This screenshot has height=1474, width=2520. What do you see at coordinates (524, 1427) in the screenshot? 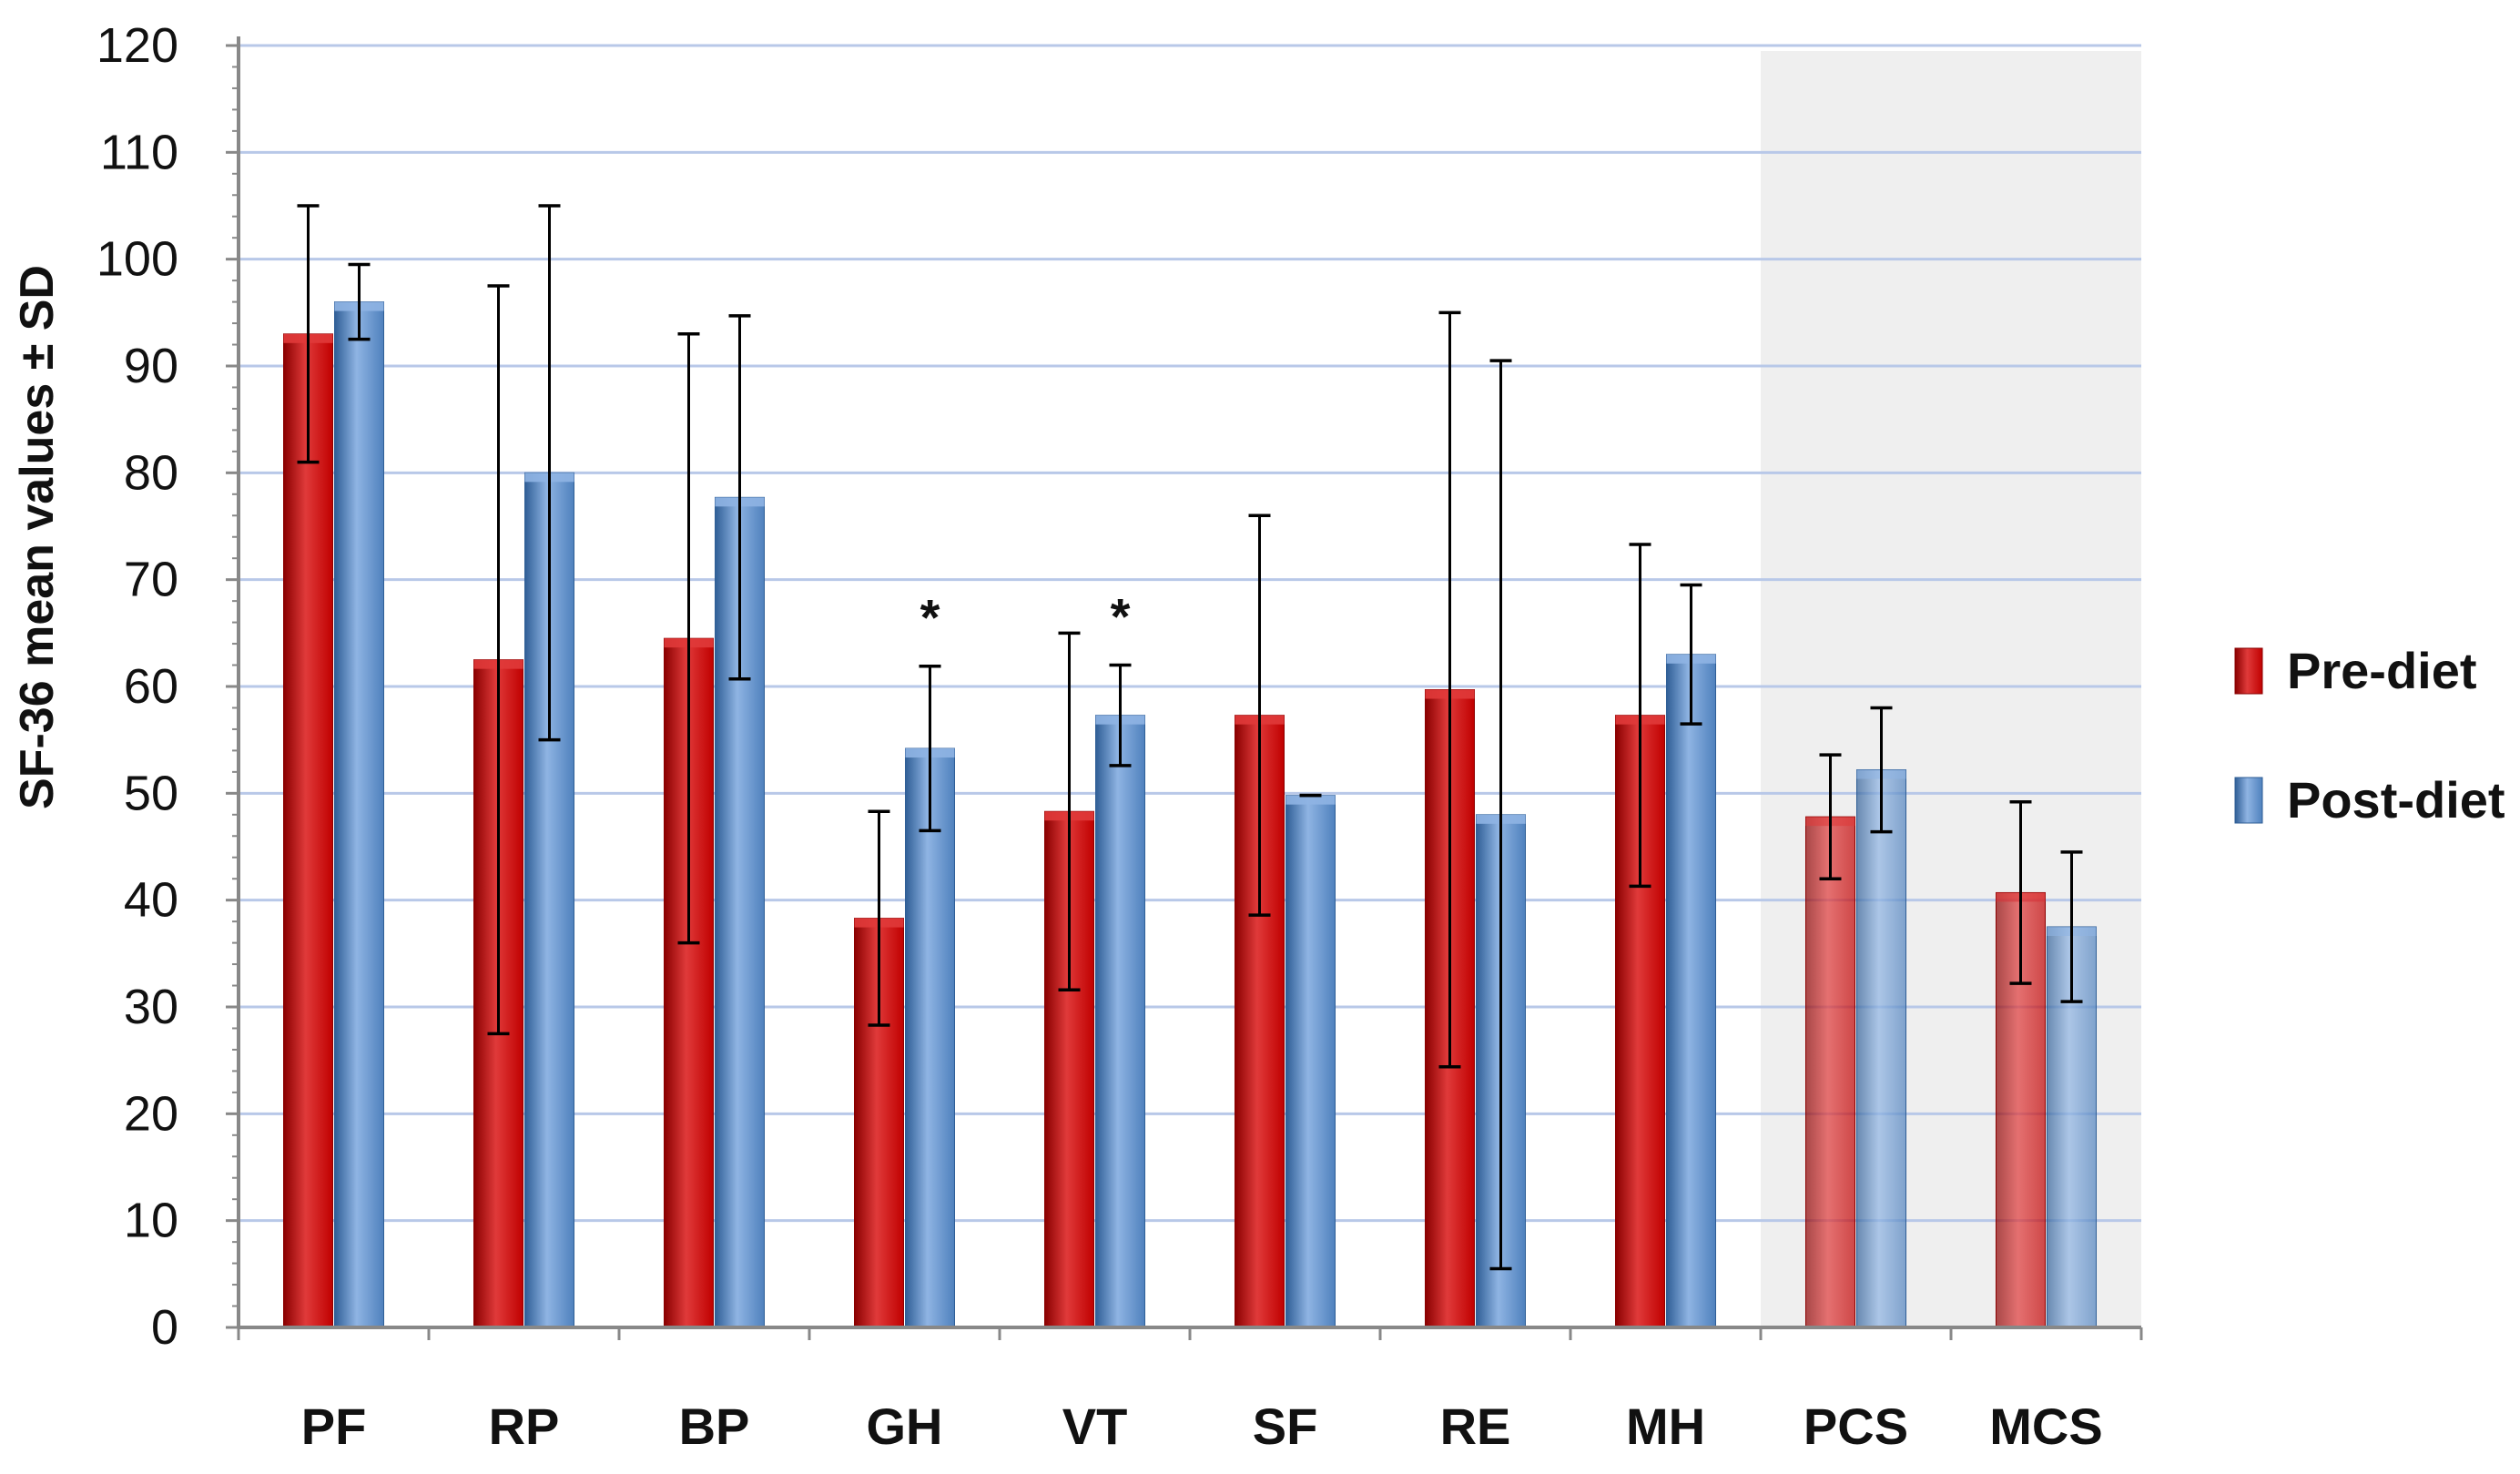
I see `x-category-label-rp: RP` at bounding box center [524, 1427].